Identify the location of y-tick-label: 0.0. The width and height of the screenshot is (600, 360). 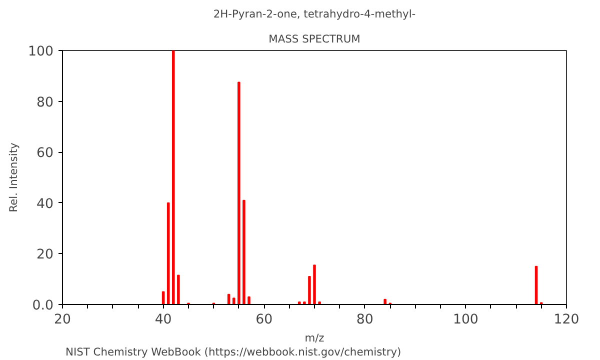
(43, 306).